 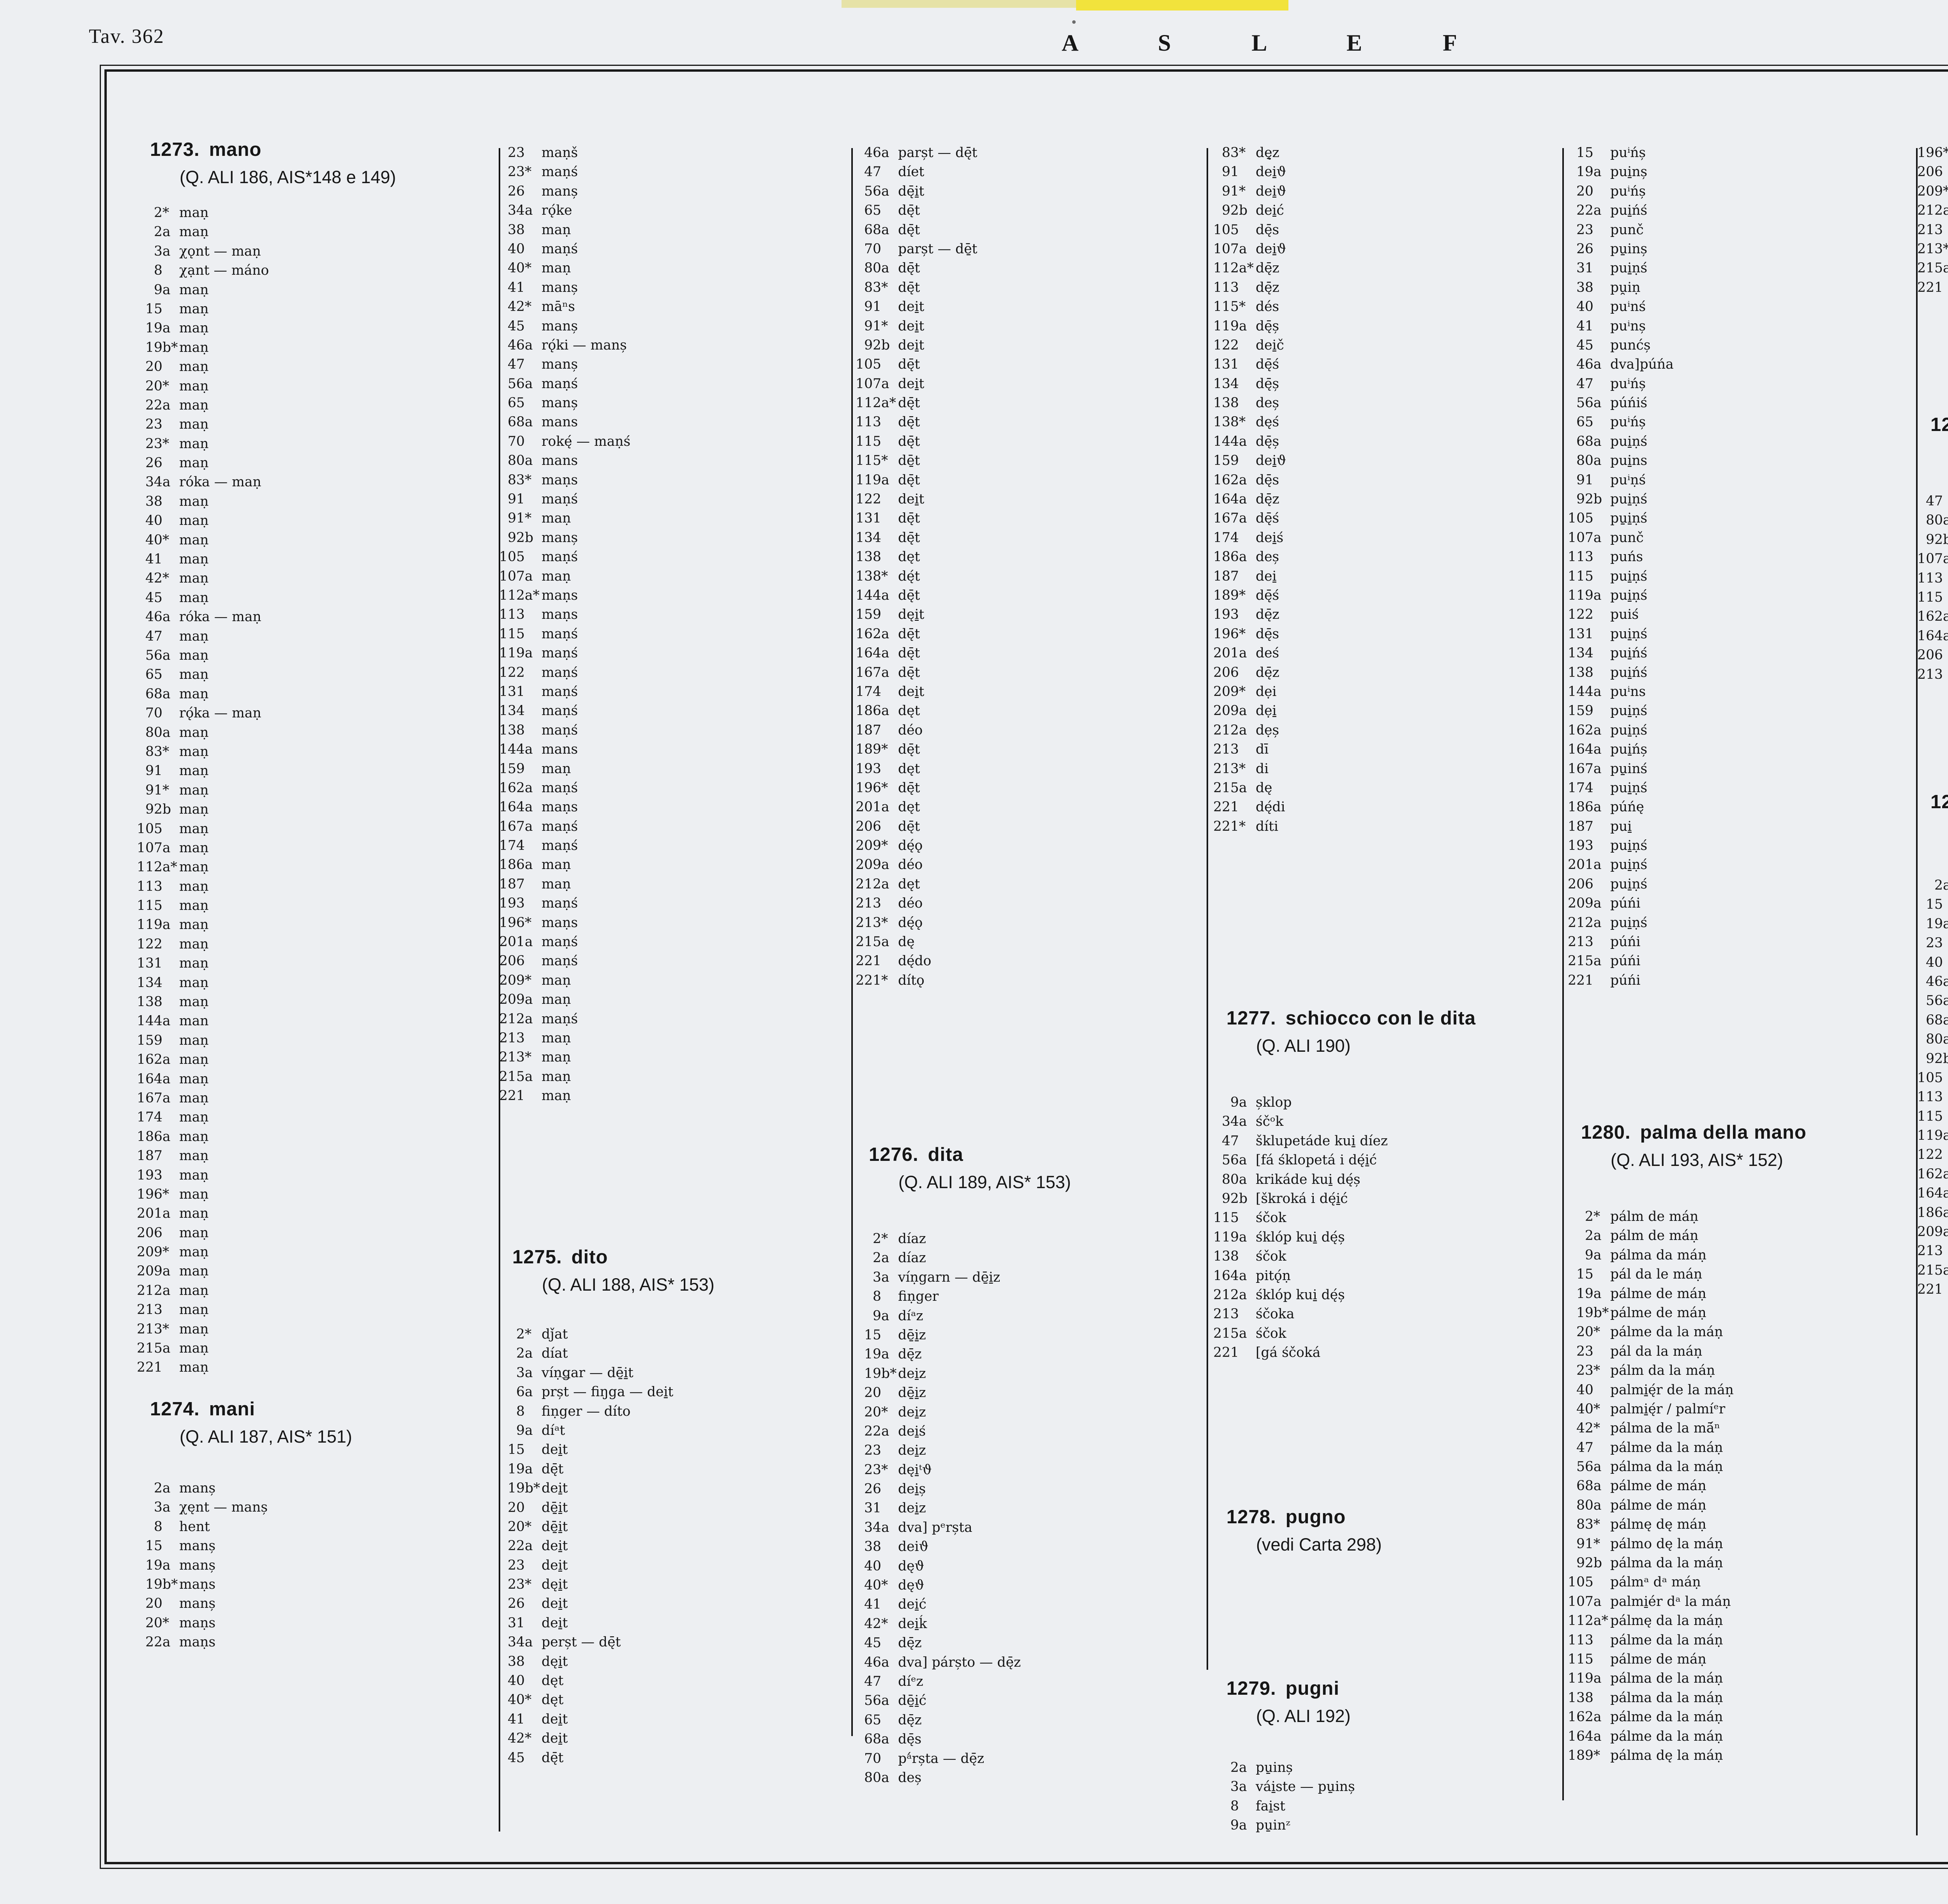 I want to click on dialect-form: dę̄t, so click(x=909, y=403).